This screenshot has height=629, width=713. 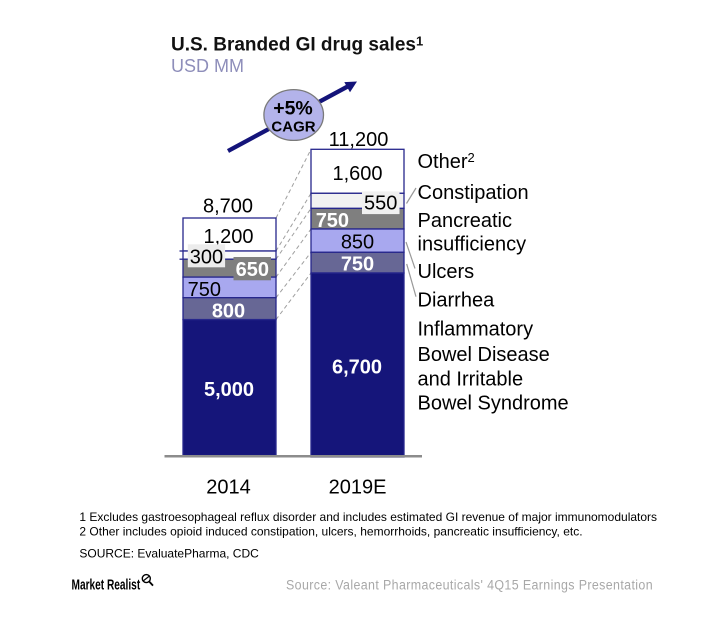 What do you see at coordinates (252, 270) in the screenshot?
I see `svg-text: 650` at bounding box center [252, 270].